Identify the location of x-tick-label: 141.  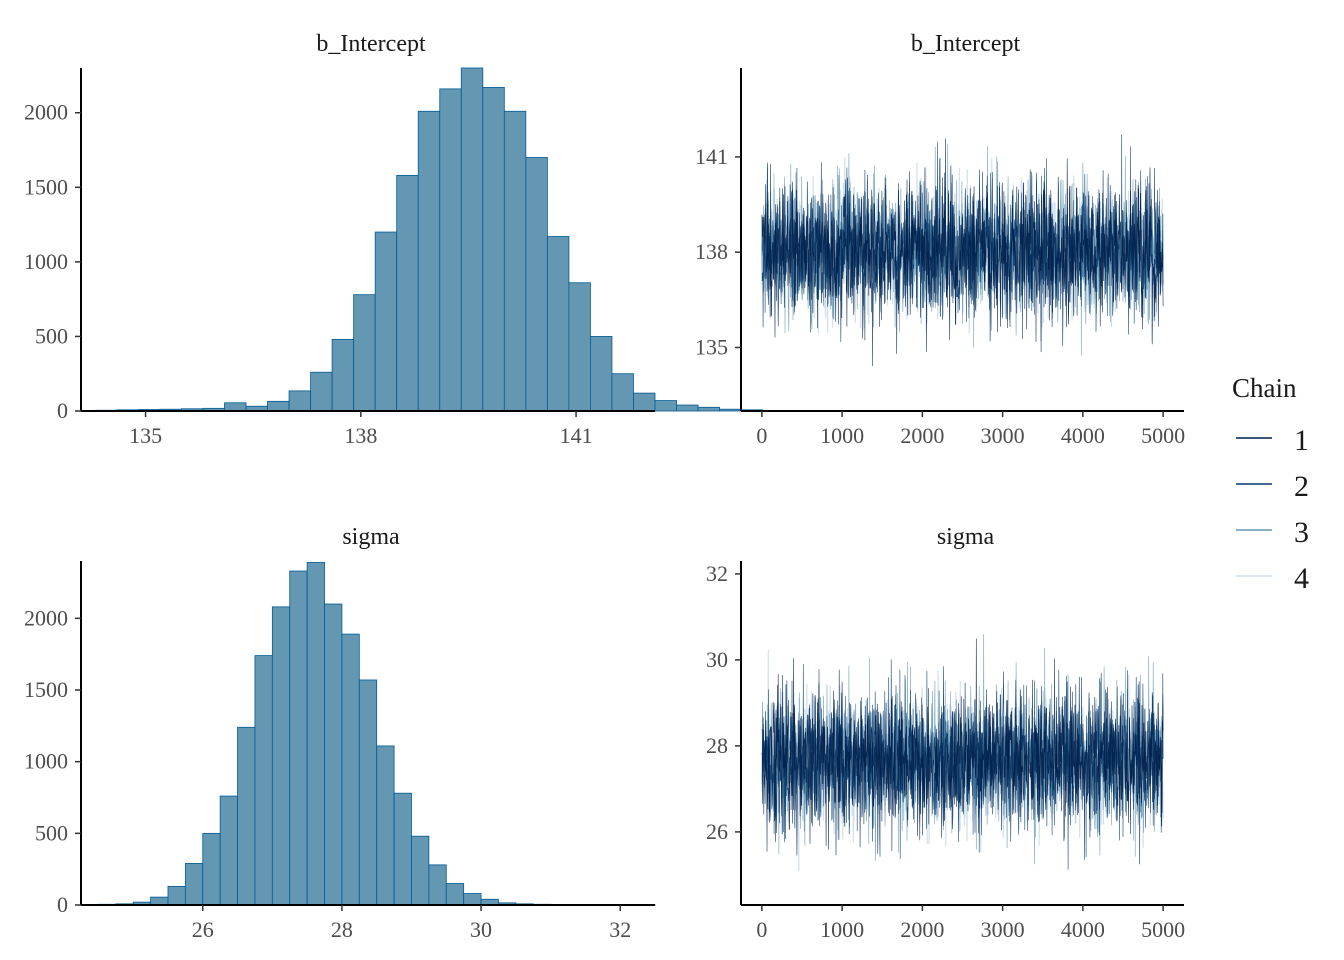
(576, 435).